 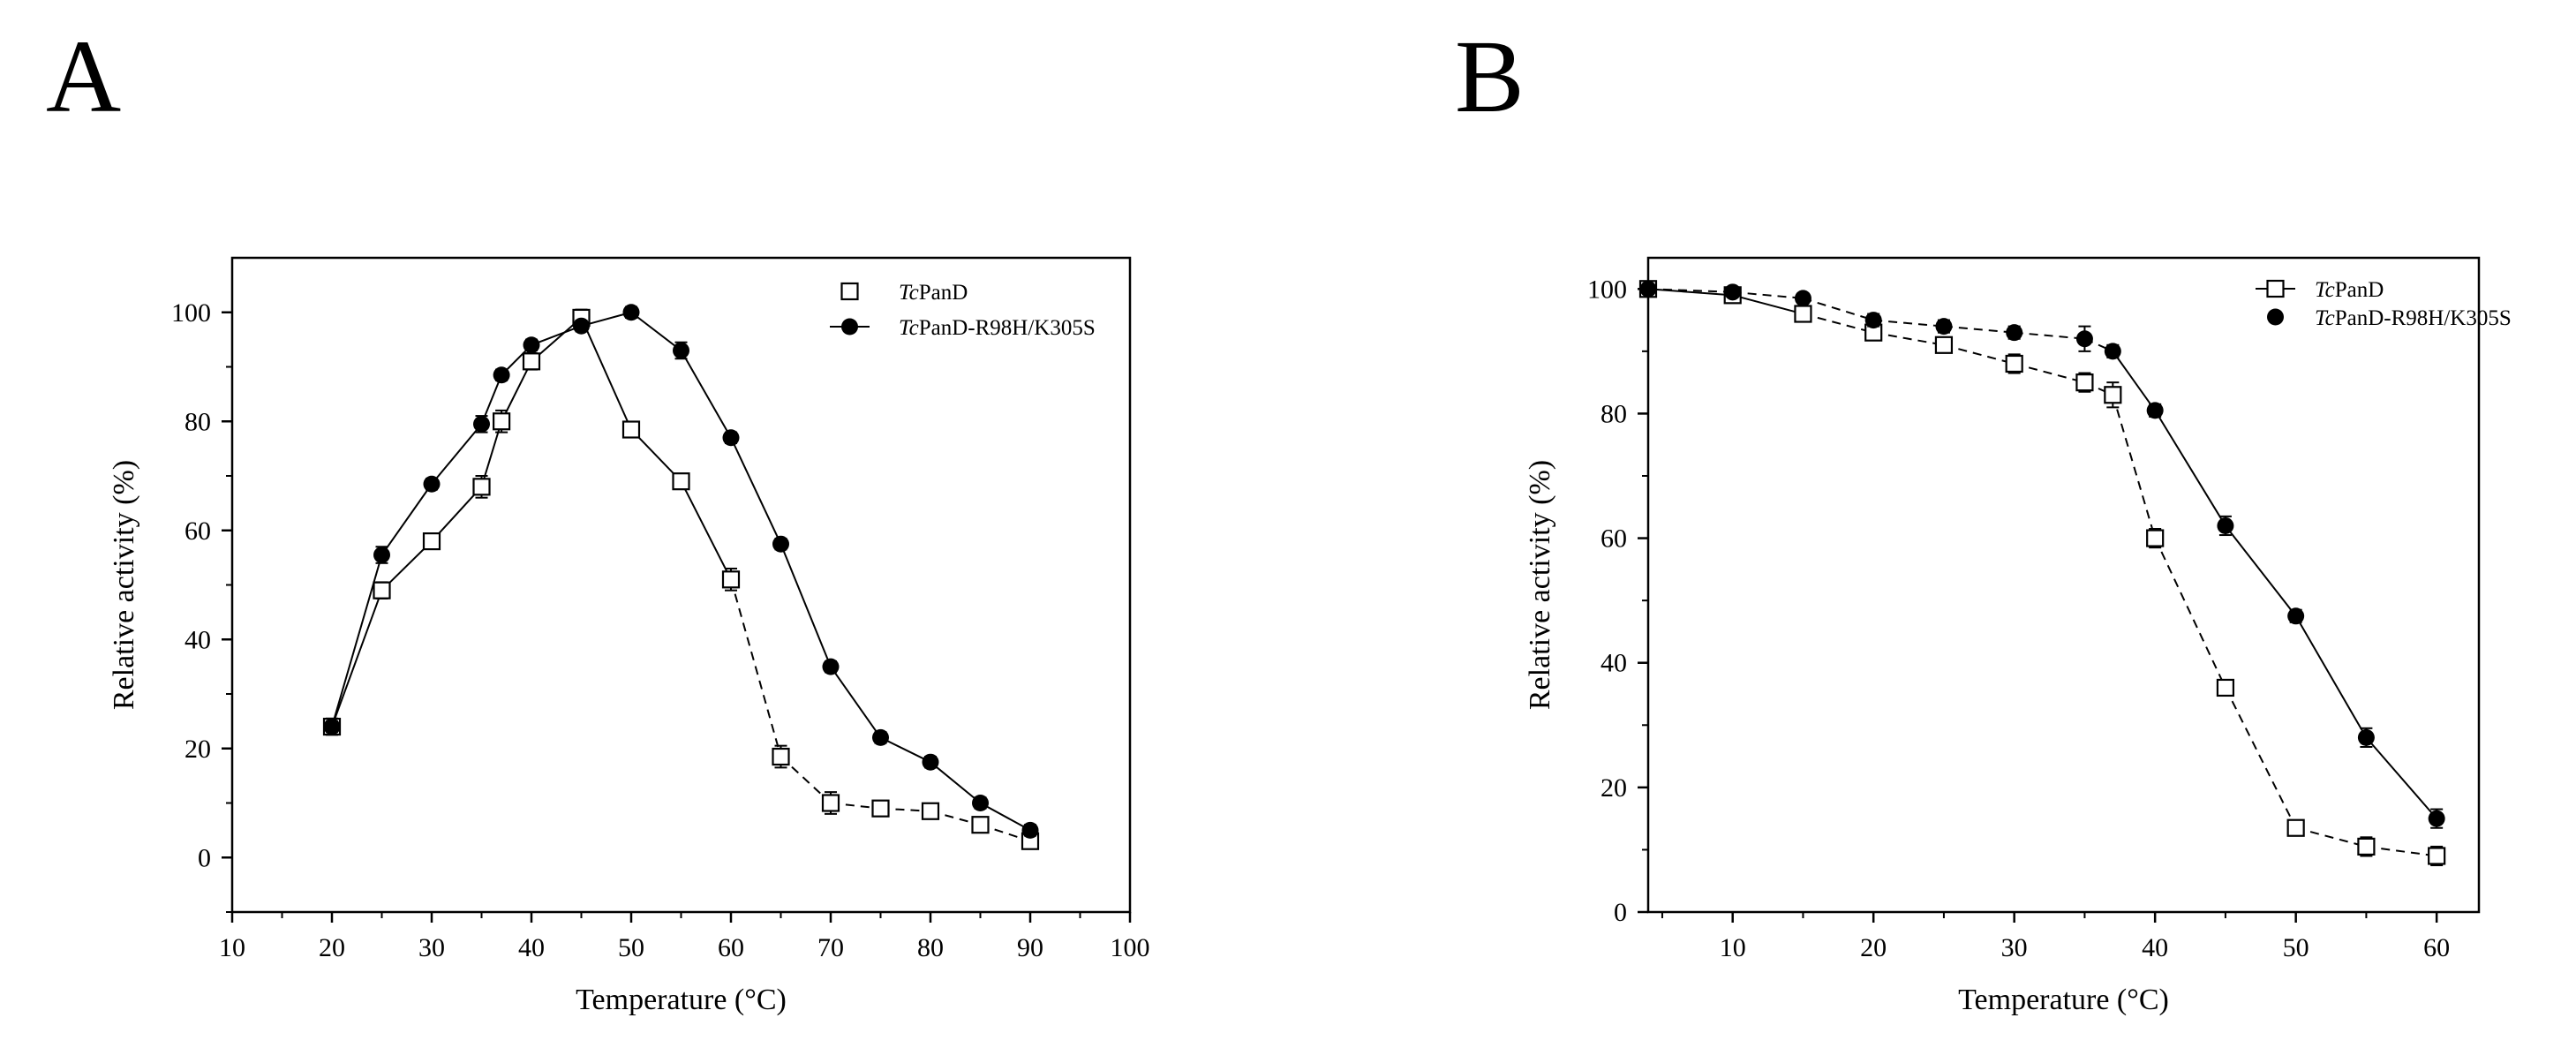 What do you see at coordinates (831, 947) in the screenshot?
I see `x-tick-label: 70` at bounding box center [831, 947].